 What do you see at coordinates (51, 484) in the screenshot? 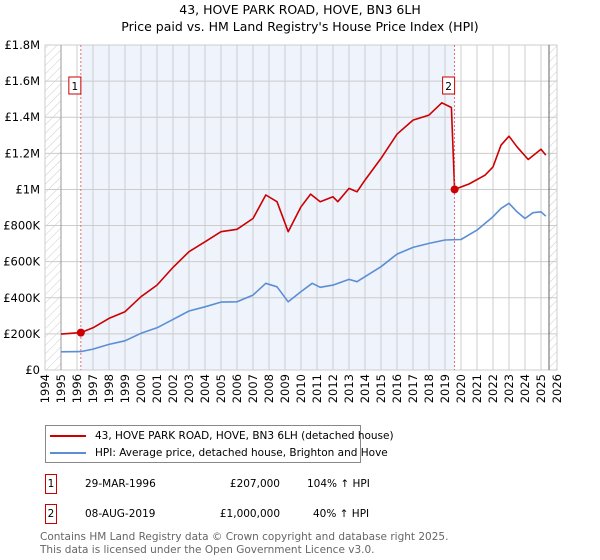
I see `sale-badge: 1` at bounding box center [51, 484].